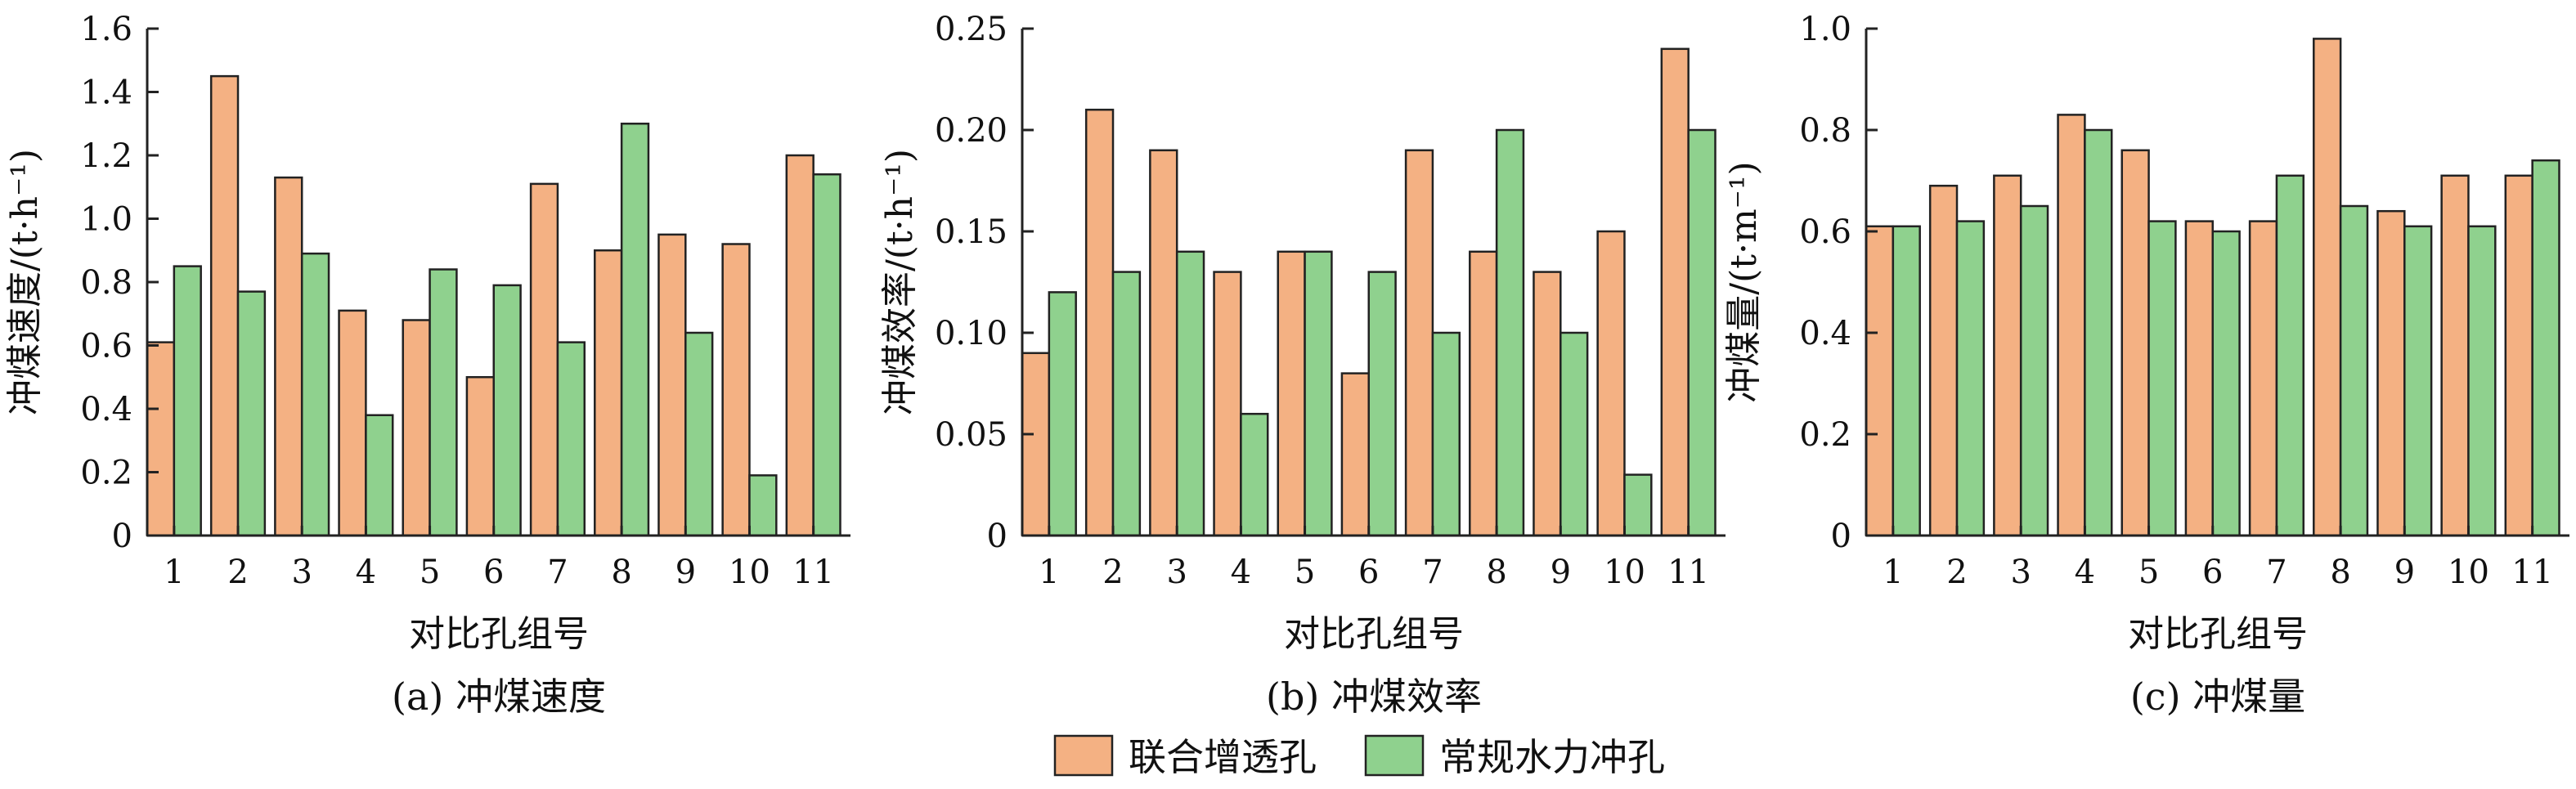 This screenshot has width=2576, height=789. Describe the element at coordinates (1744, 281) in the screenshot. I see `y-axis-label: 冲煤量/(t·m⁻¹)` at that location.